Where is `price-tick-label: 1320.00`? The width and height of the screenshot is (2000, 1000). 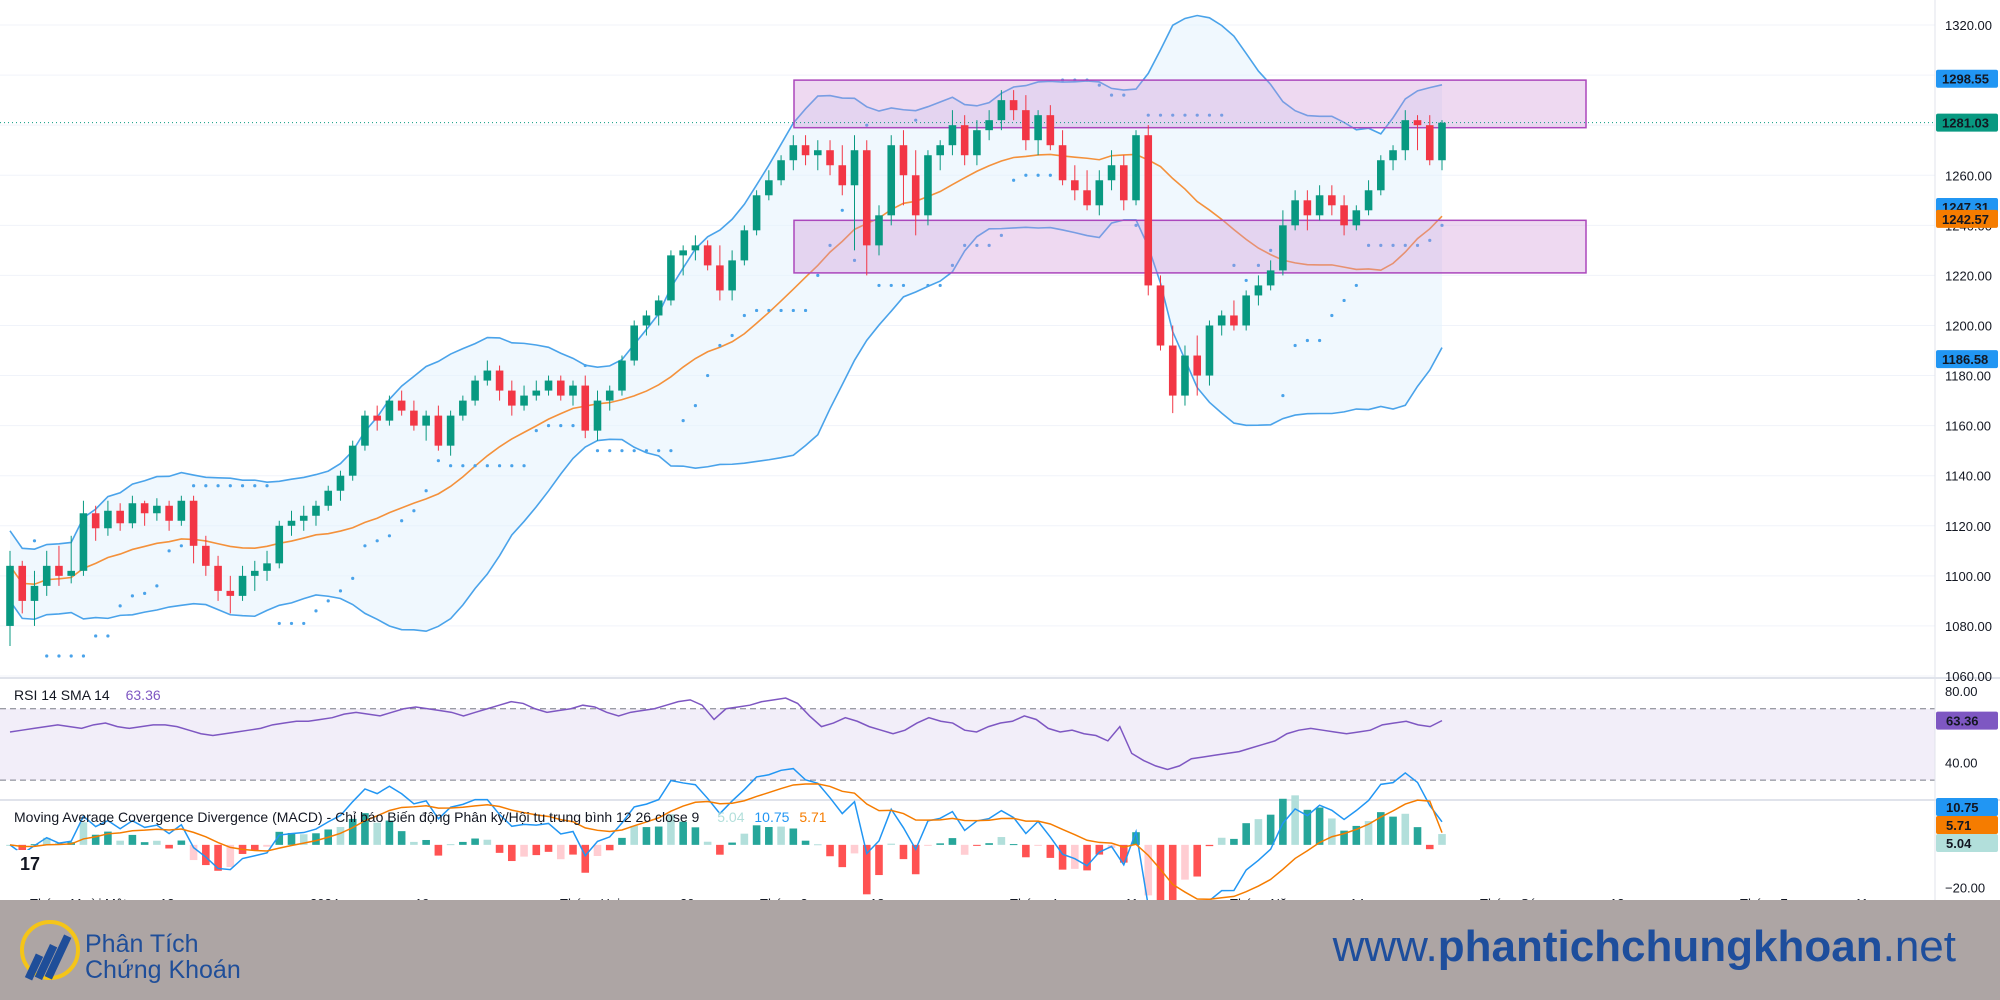
price-tick-label: 1320.00 is located at coordinates (1968, 25).